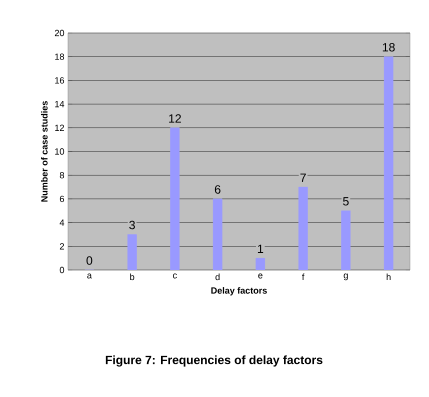 The height and width of the screenshot is (397, 429). Describe the element at coordinates (132, 225) in the screenshot. I see `data-label: 3` at that location.